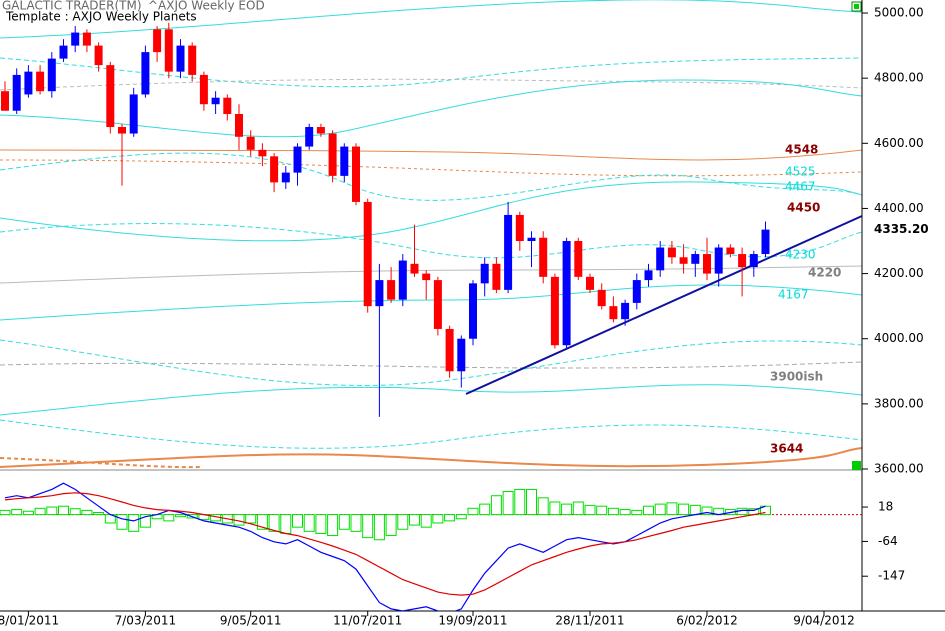  What do you see at coordinates (899, 403) in the screenshot?
I see `y-tick-label: 3800.00` at bounding box center [899, 403].